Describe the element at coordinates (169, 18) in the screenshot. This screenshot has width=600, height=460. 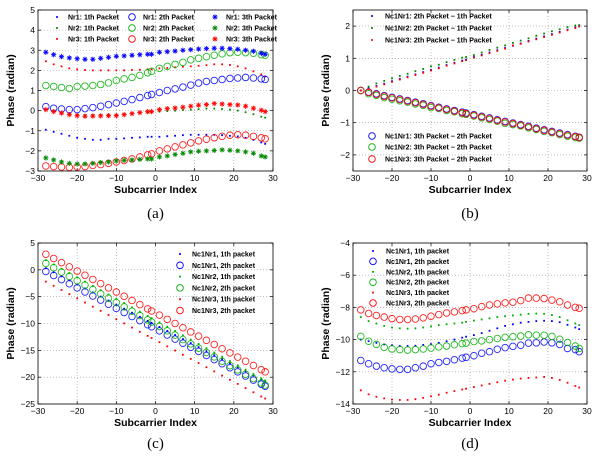
I see `legend-label: Nr1: 2th Packet` at that location.